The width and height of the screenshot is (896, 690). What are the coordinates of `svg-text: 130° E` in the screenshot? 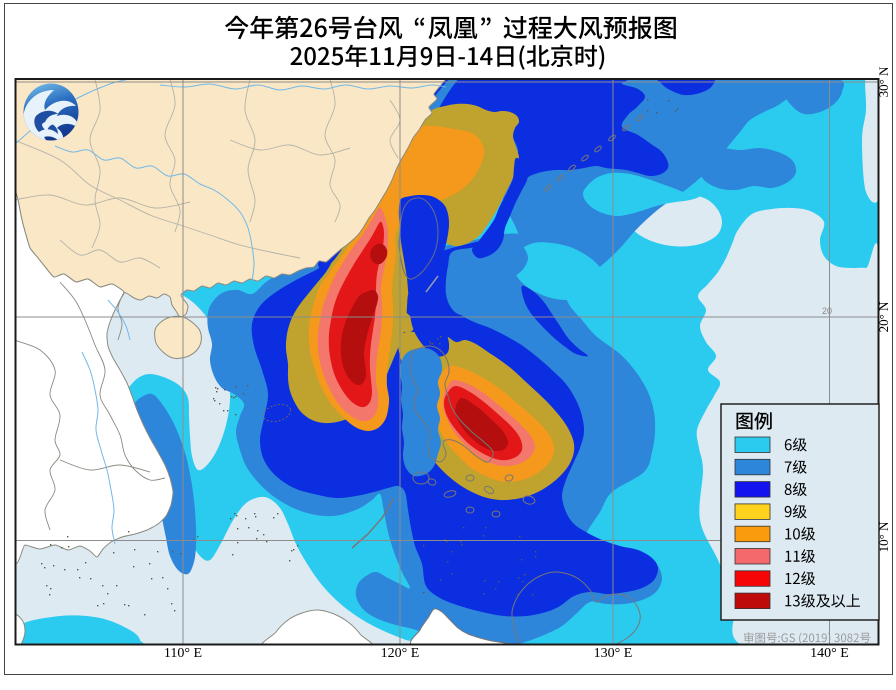 It's located at (613, 653).